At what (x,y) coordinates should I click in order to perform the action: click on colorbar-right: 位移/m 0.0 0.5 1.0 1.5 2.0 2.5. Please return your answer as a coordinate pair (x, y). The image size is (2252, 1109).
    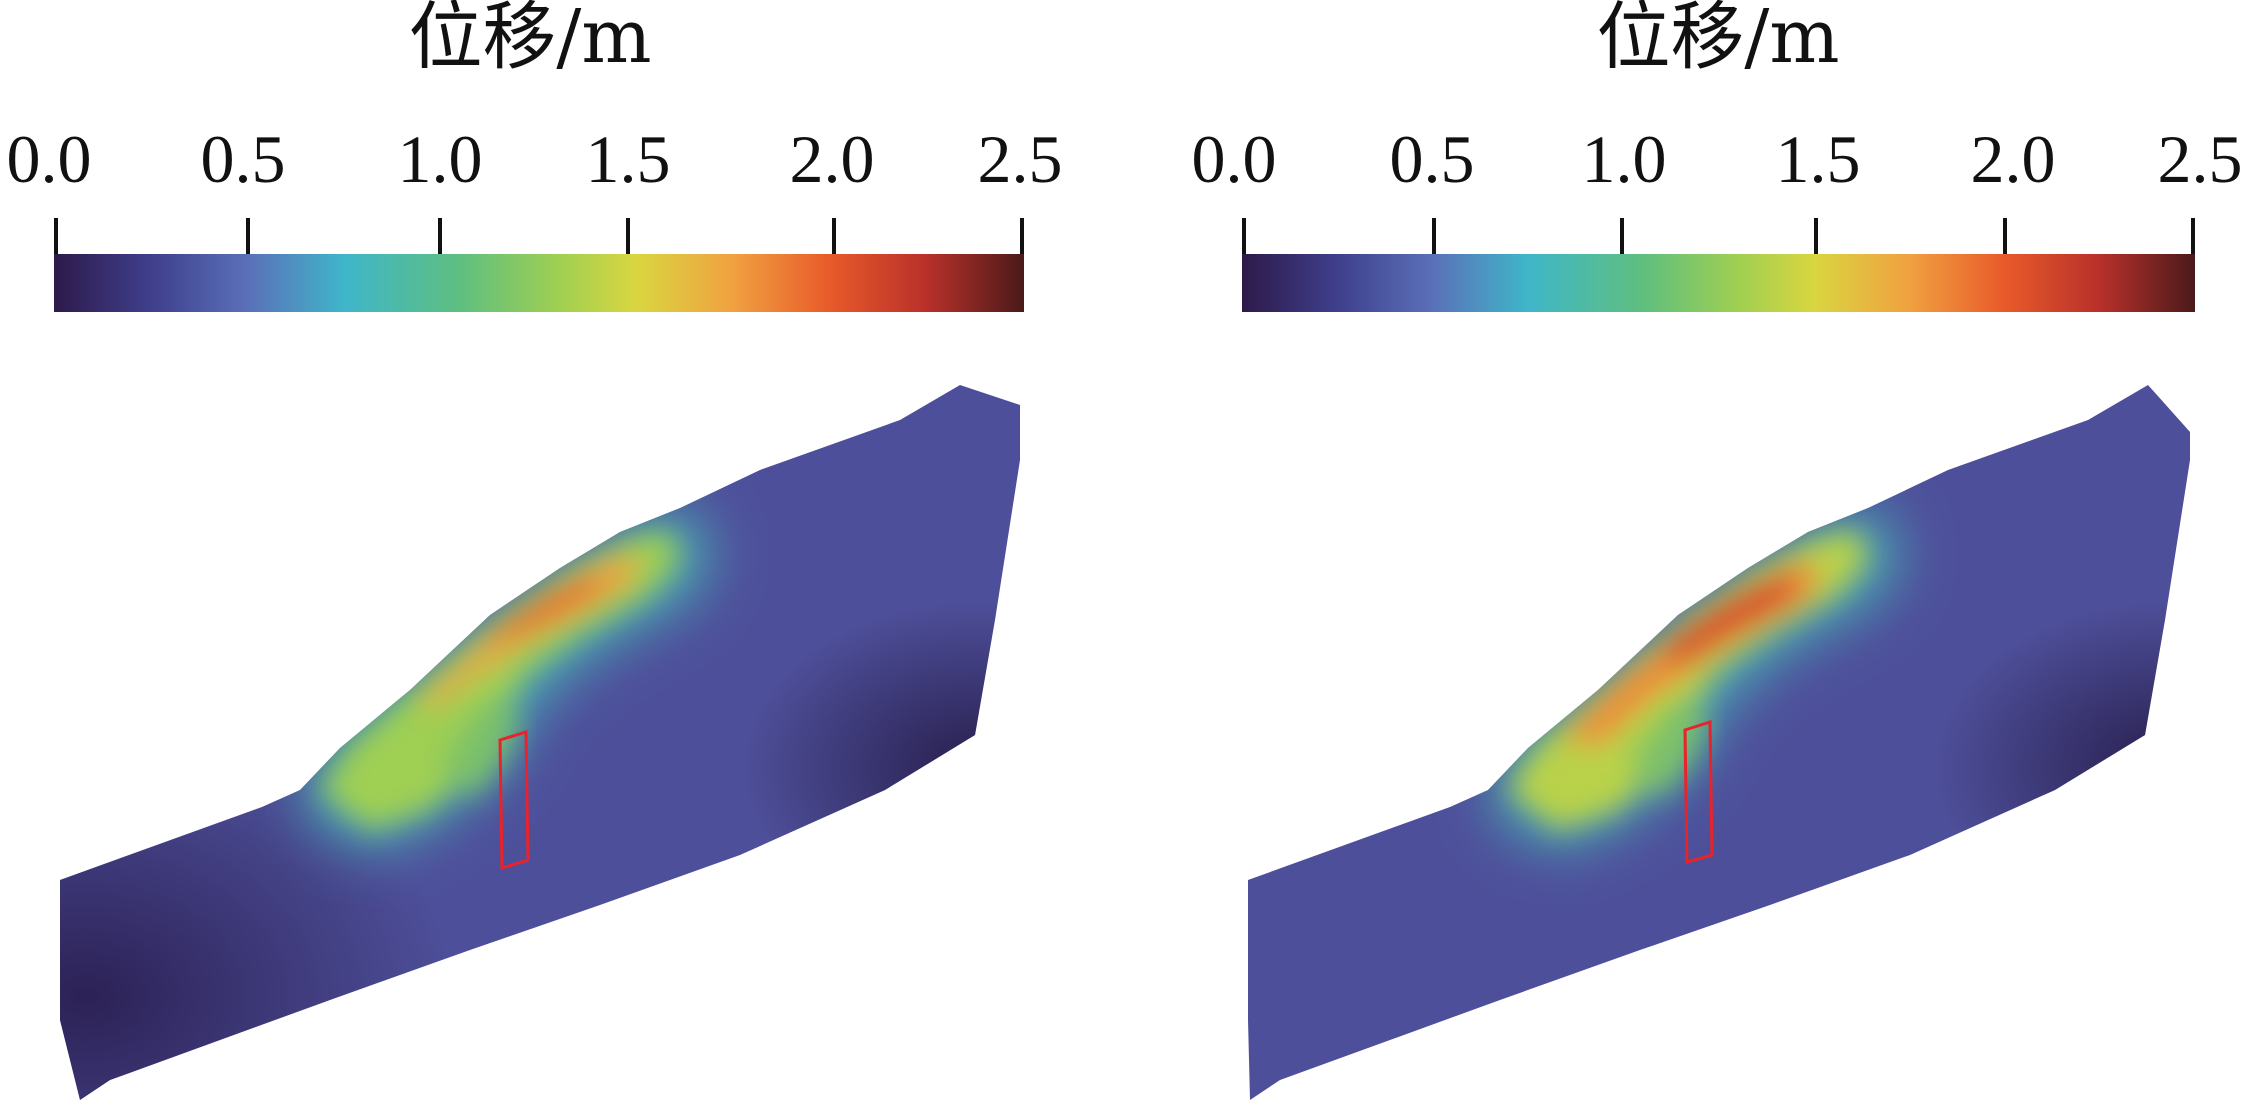
    Looking at the image, I should click on (1717, 156).